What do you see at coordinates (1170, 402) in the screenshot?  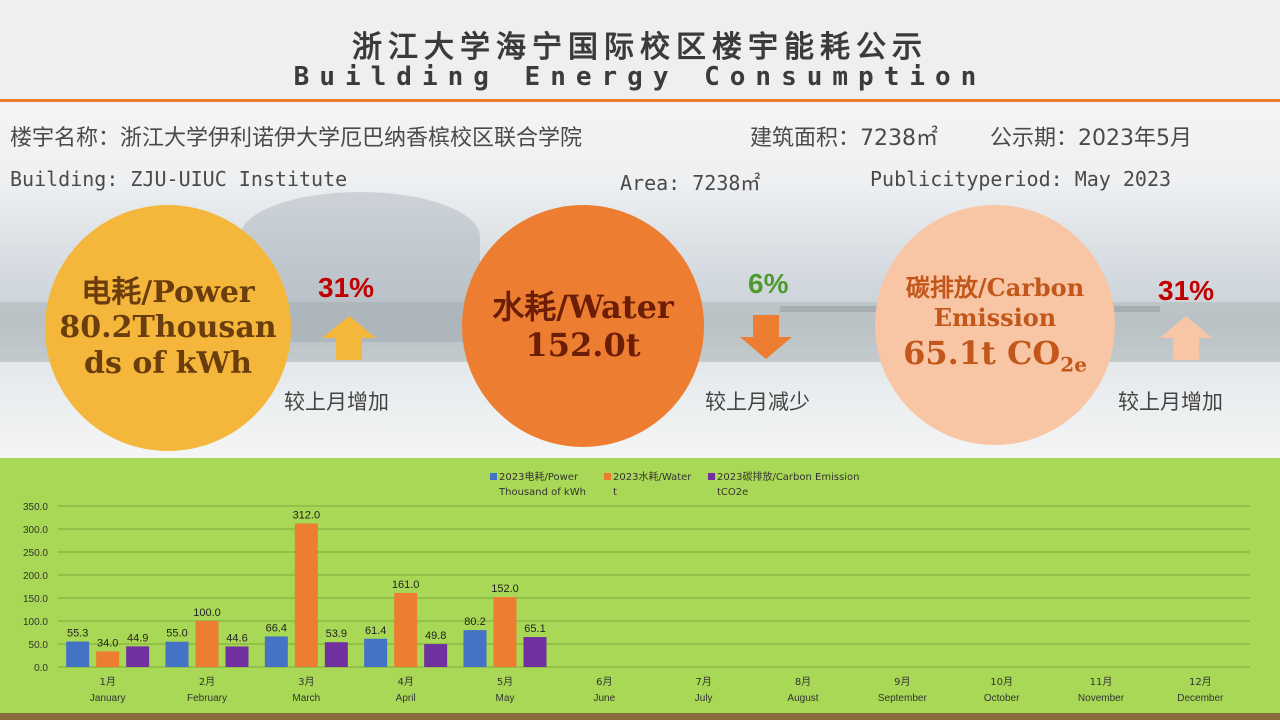 I see `carbon-compare-text: 较上月增加` at bounding box center [1170, 402].